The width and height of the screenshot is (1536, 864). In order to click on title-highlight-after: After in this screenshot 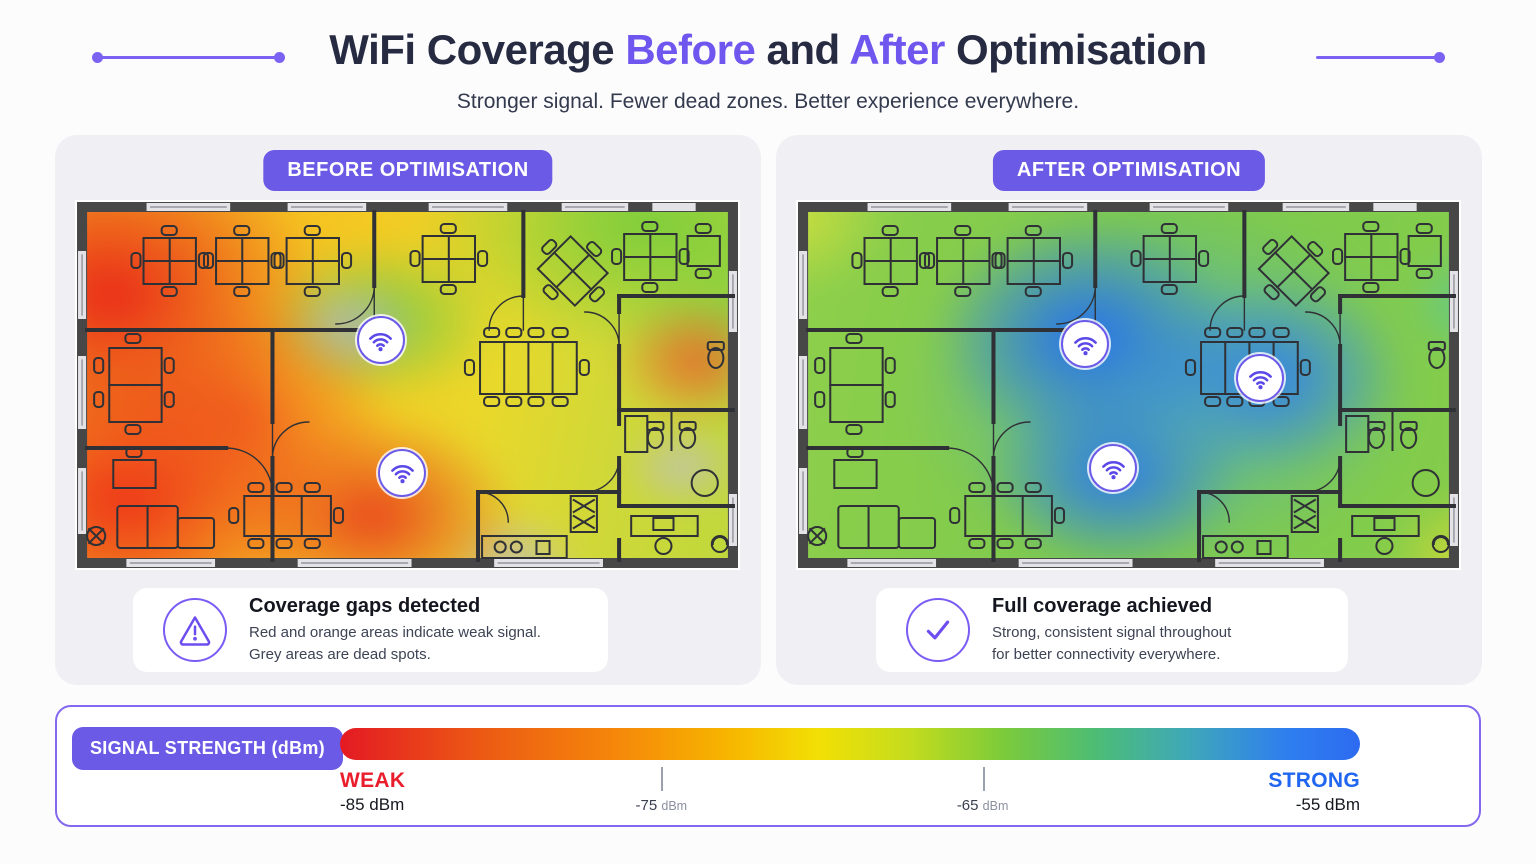, I will do `click(897, 49)`.